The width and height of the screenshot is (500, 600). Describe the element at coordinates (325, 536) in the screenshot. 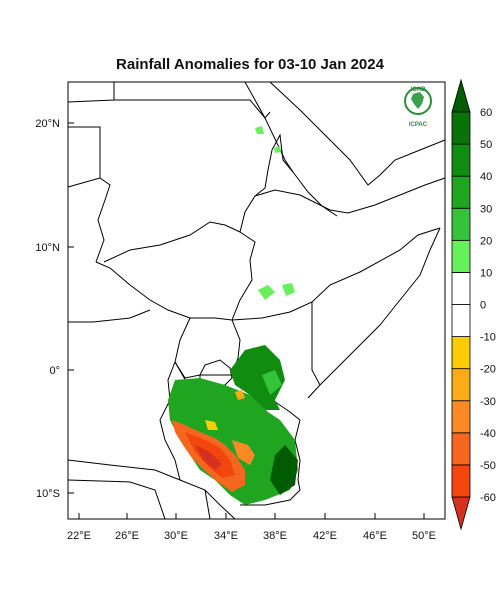

I see `lon-label-42e: 42°E` at that location.